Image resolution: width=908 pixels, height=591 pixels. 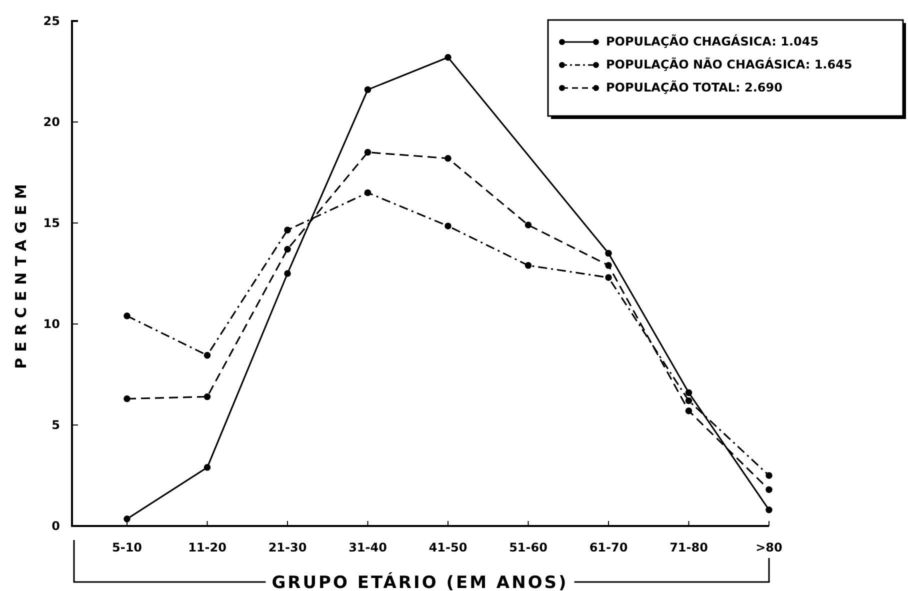 I want to click on y-tick-label: 15, so click(x=51, y=223).